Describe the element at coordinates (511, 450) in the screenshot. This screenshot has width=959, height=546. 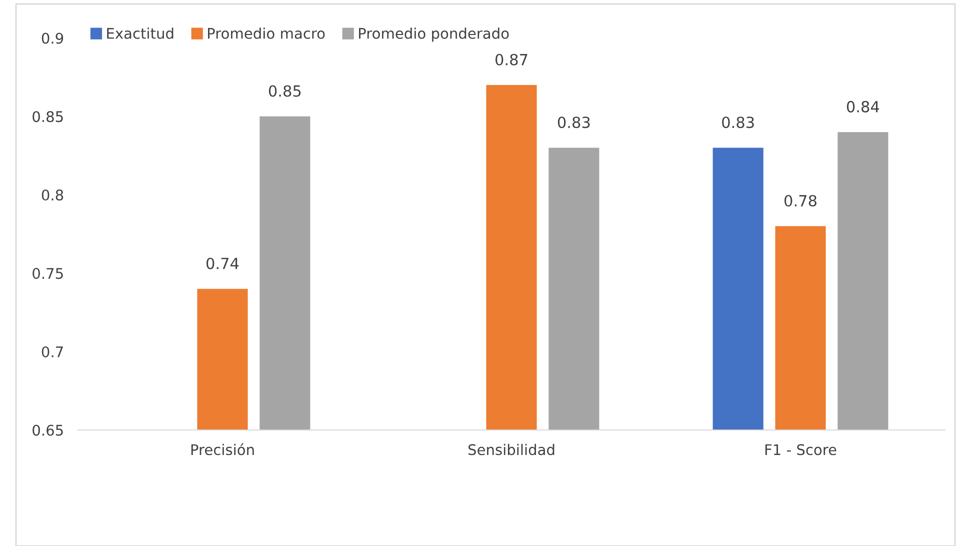
I see `x-tick-label: Sensibilidad` at that location.